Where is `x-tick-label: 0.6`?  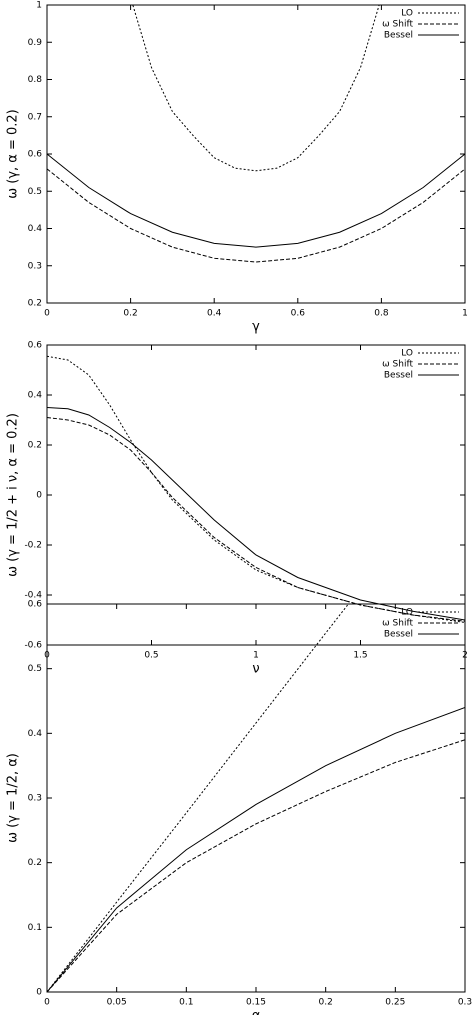
x-tick-label: 0.6 is located at coordinates (298, 314).